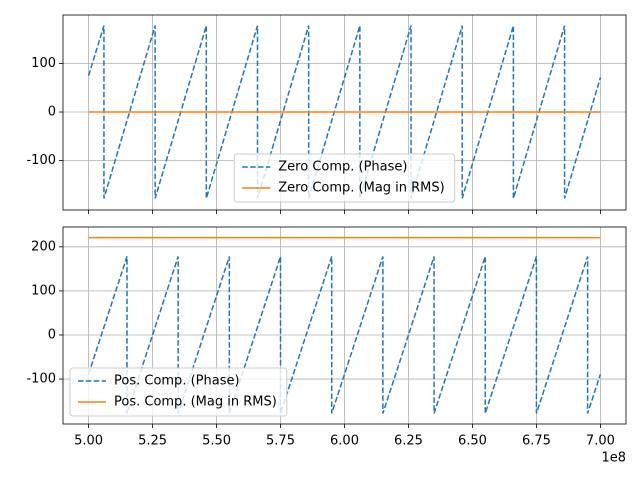 The width and height of the screenshot is (640, 480). Describe the element at coordinates (216, 441) in the screenshot. I see `x-tick-label: 5.50` at that location.